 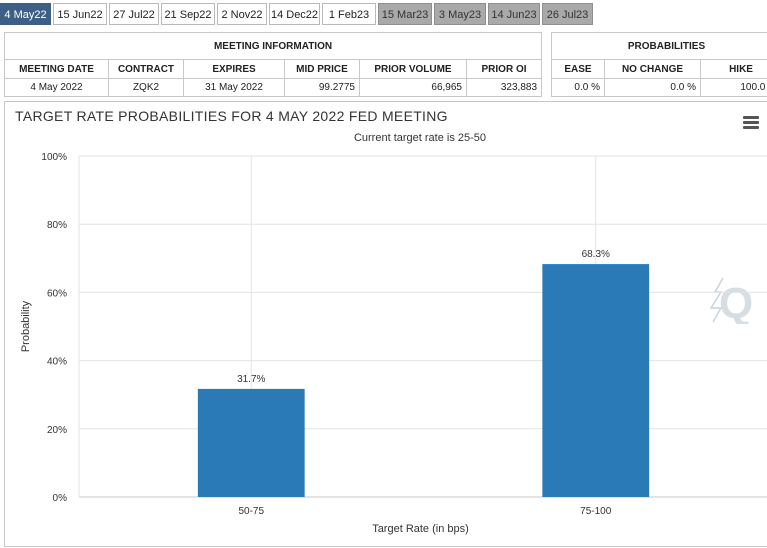 I want to click on tab-3-may23: 3 May23, so click(x=460, y=14).